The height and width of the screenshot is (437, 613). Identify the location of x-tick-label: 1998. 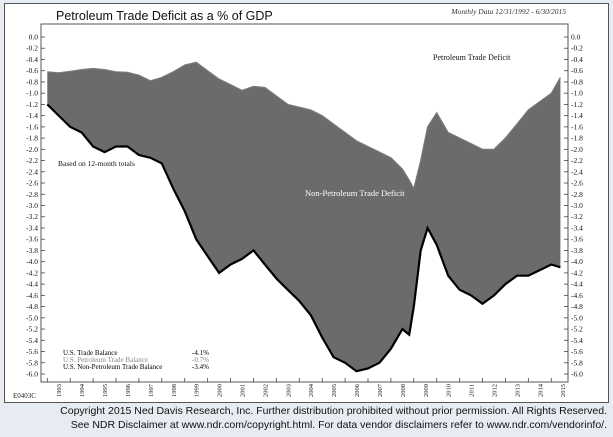
(174, 390).